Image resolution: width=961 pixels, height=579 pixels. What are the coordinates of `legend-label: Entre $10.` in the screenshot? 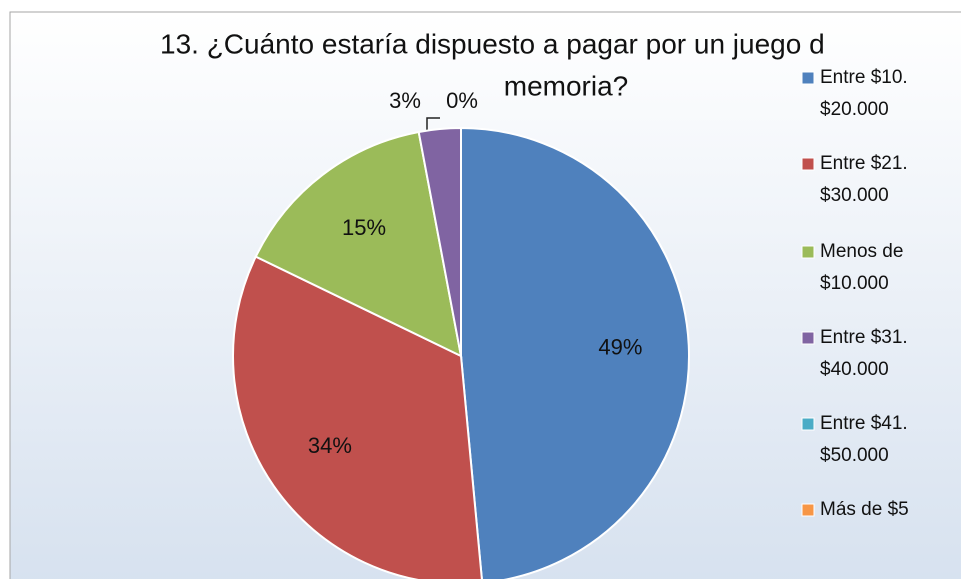 It's located at (864, 77).